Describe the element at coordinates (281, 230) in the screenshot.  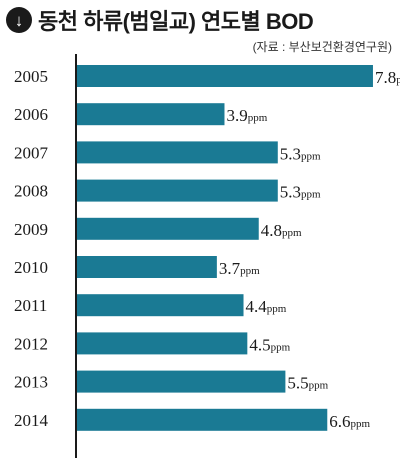
I see `value-label-2009: 4.8ppm` at that location.